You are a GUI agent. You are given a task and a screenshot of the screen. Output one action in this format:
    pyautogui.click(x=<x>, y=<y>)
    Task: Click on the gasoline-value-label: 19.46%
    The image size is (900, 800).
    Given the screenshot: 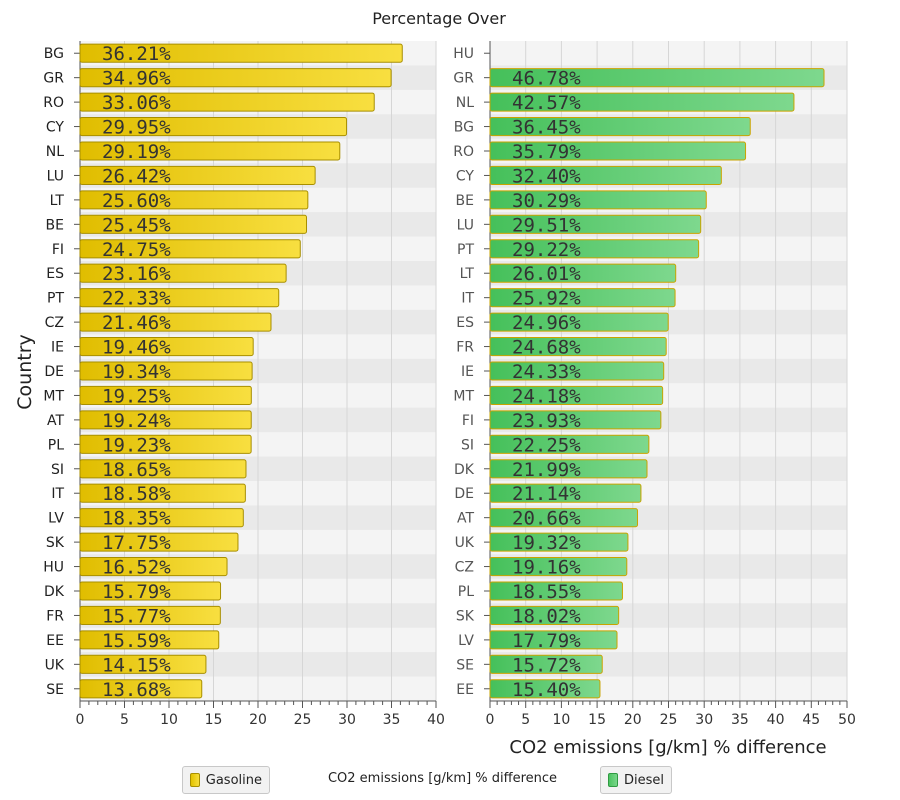 What is the action you would take?
    pyautogui.click(x=136, y=348)
    